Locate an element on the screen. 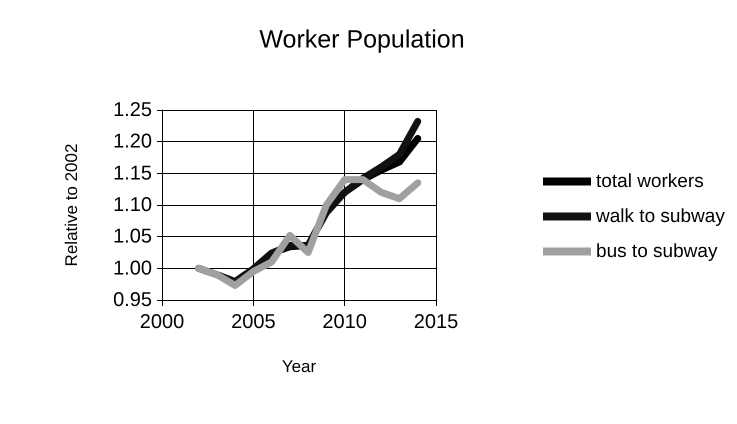 The image size is (737, 424). x-tick-label: 2015 is located at coordinates (436, 322).